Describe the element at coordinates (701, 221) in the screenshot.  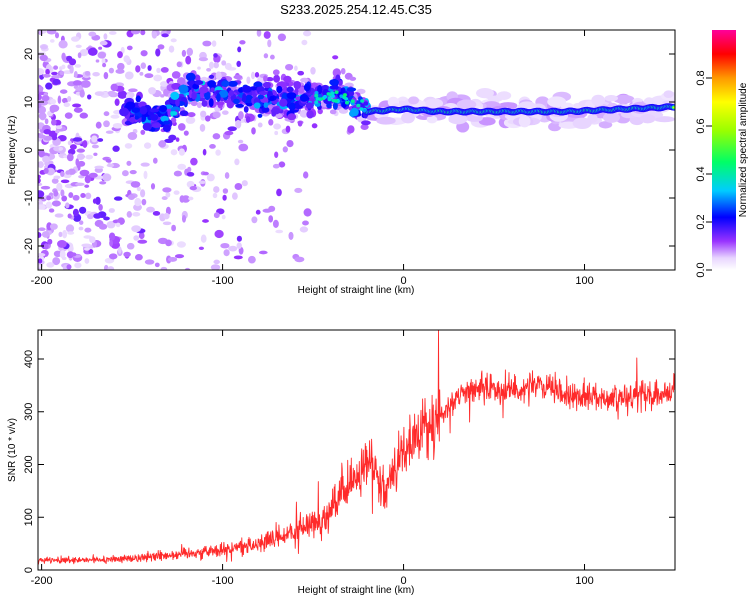
I see `colorbar-tick-label: 0.2` at that location.